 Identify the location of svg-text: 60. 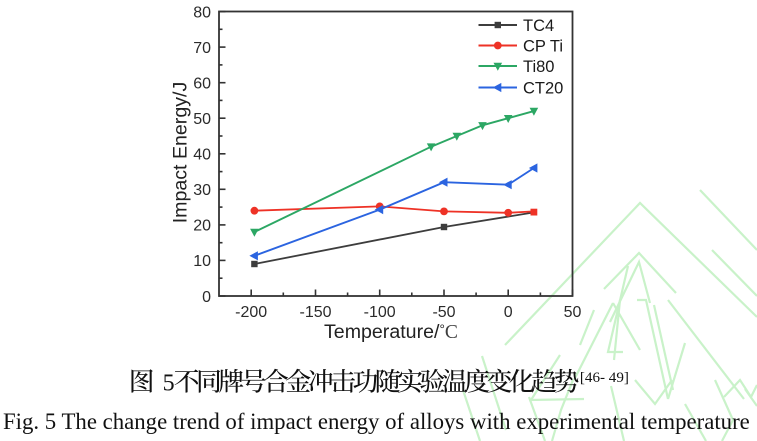
(202, 84).